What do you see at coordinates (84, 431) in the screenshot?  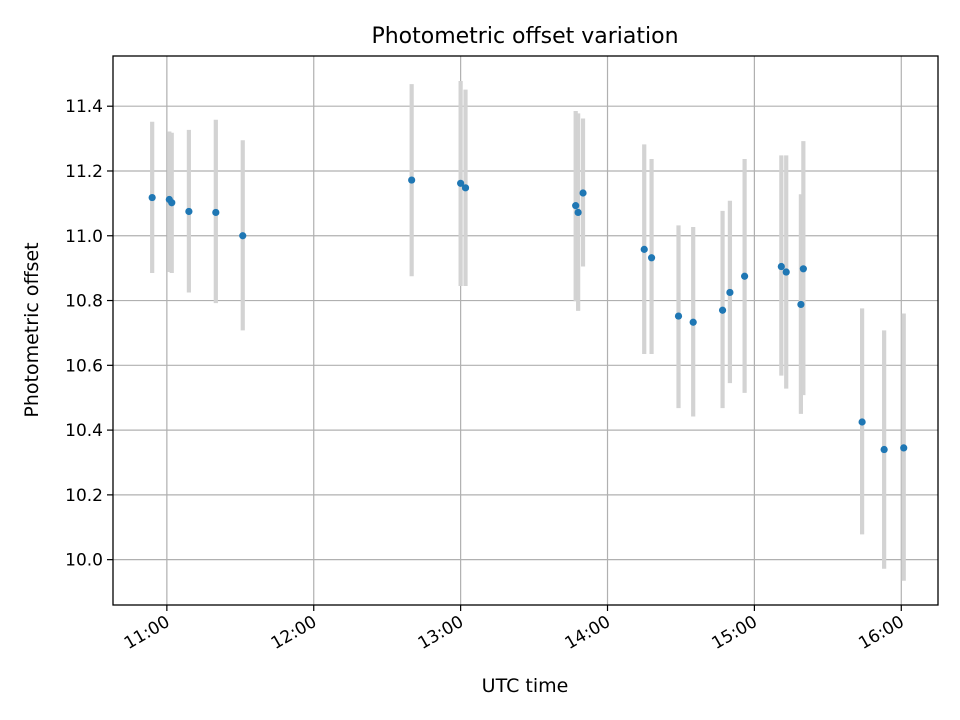 I see `y-tick-label: 10.4` at bounding box center [84, 431].